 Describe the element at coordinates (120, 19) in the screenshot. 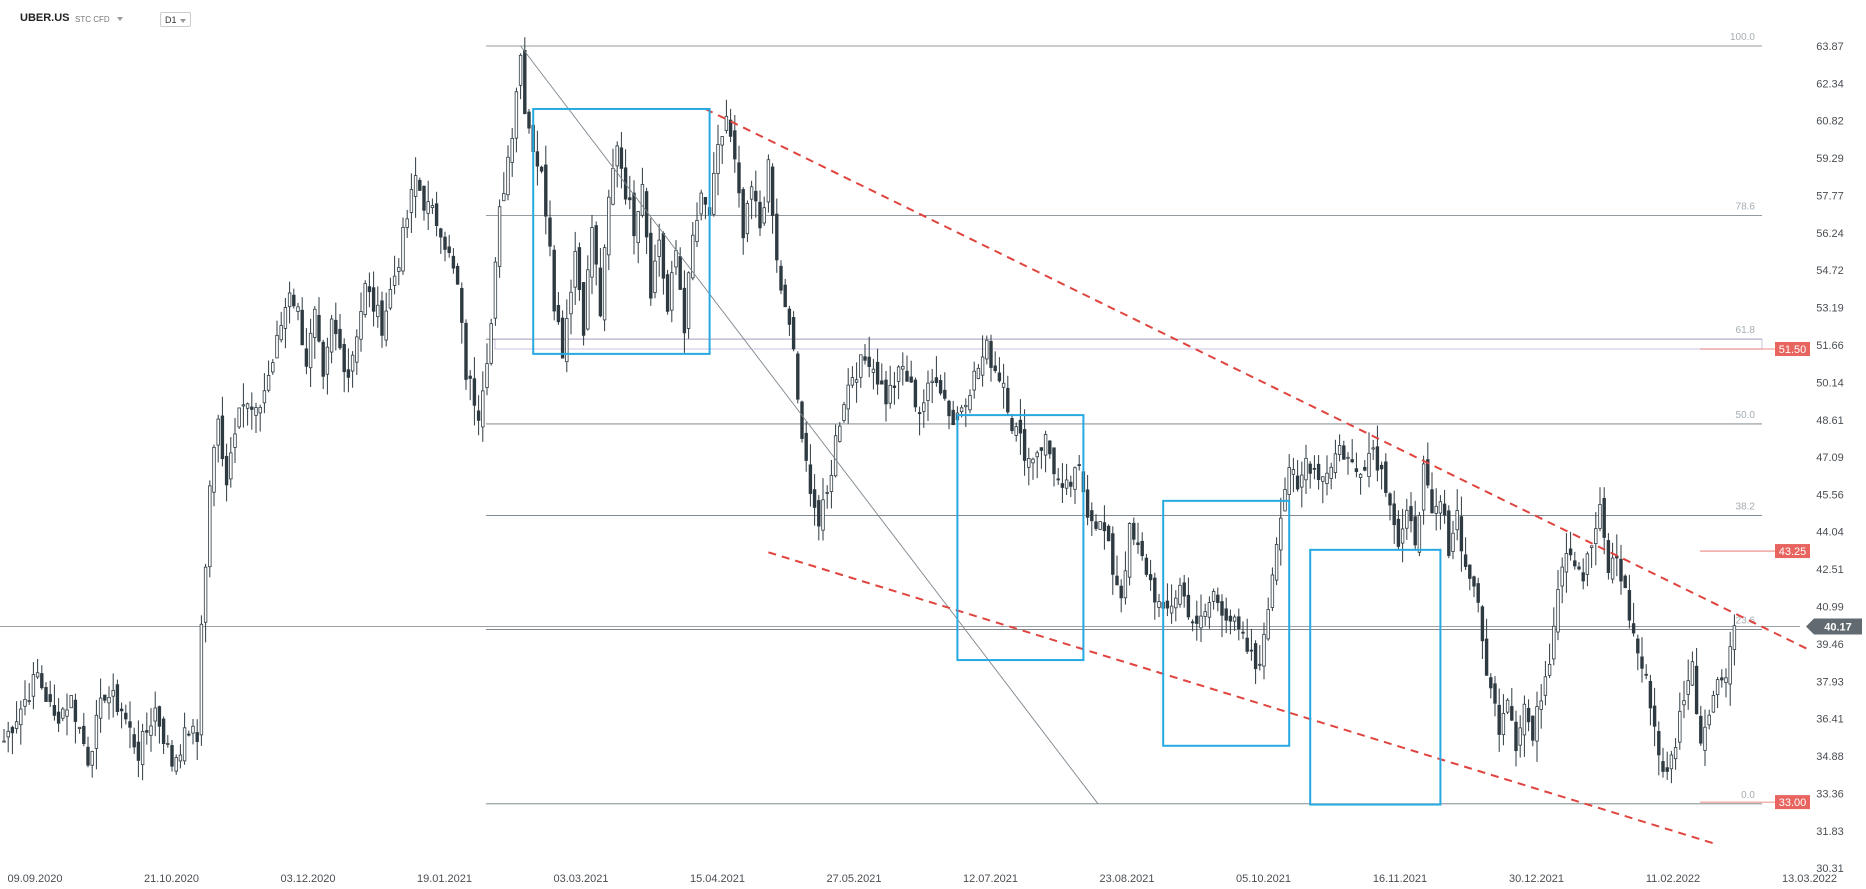

I see `chevron-down-icon` at that location.